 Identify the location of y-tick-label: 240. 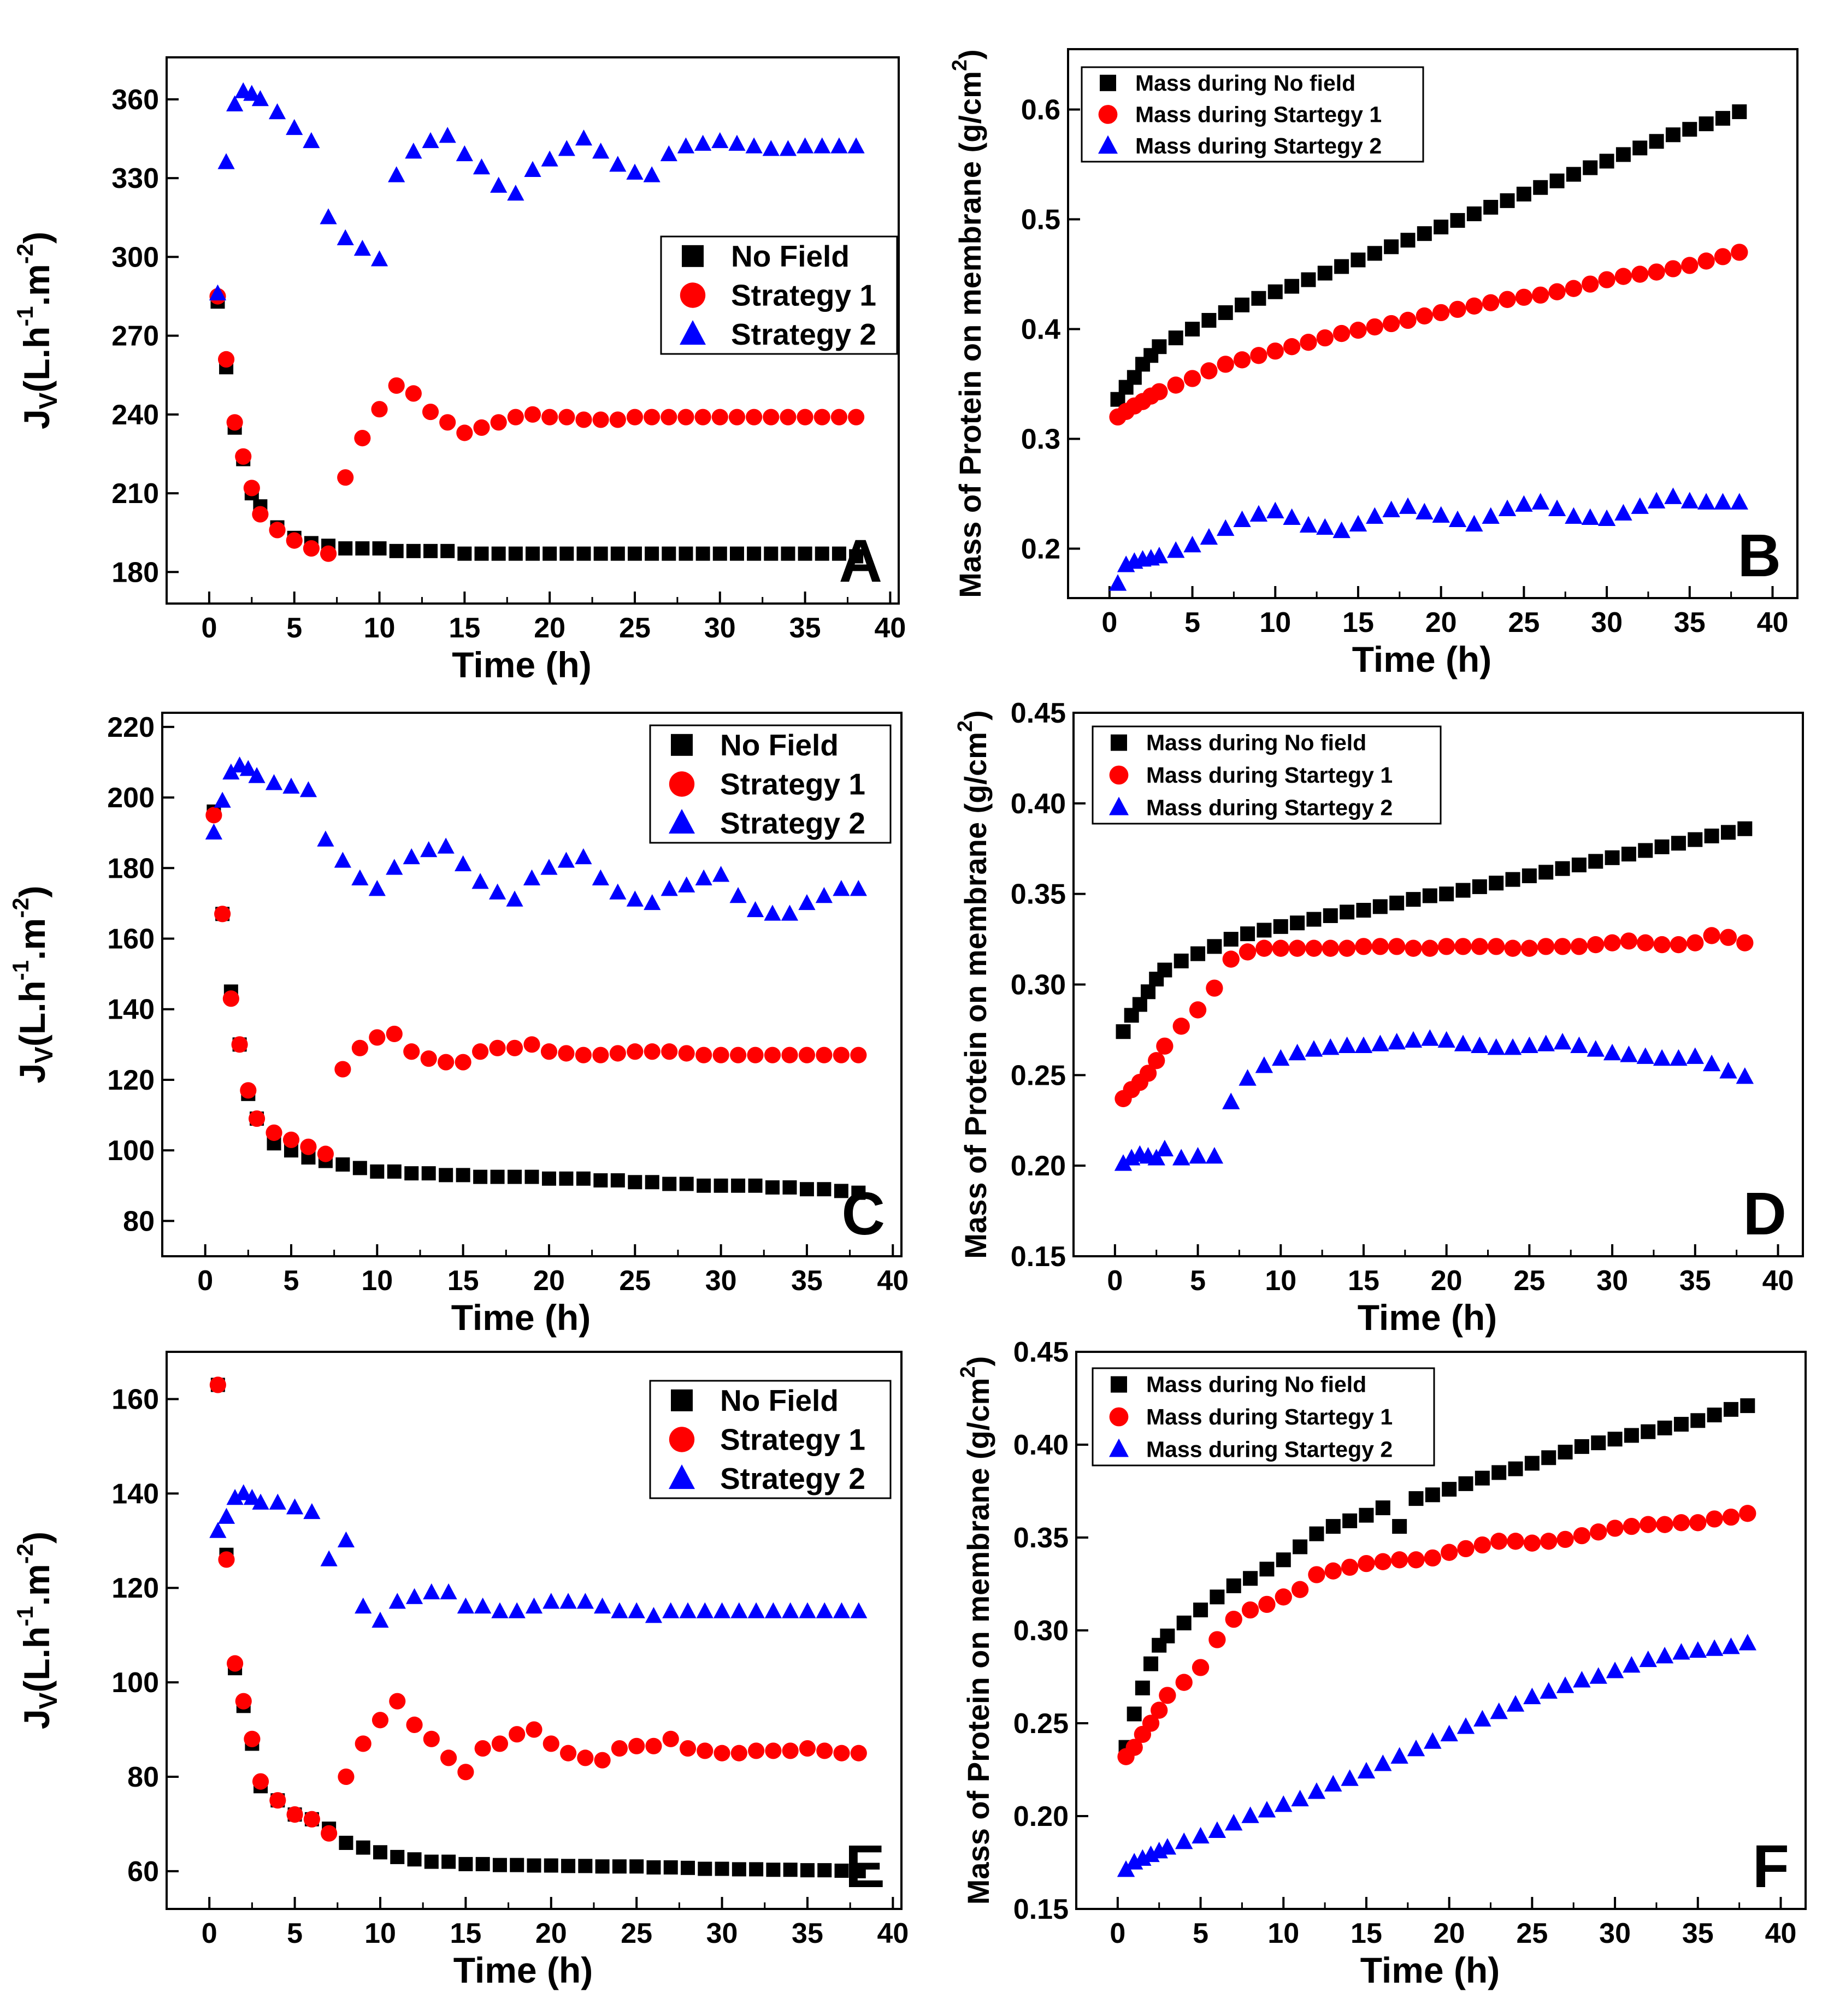
(135, 415).